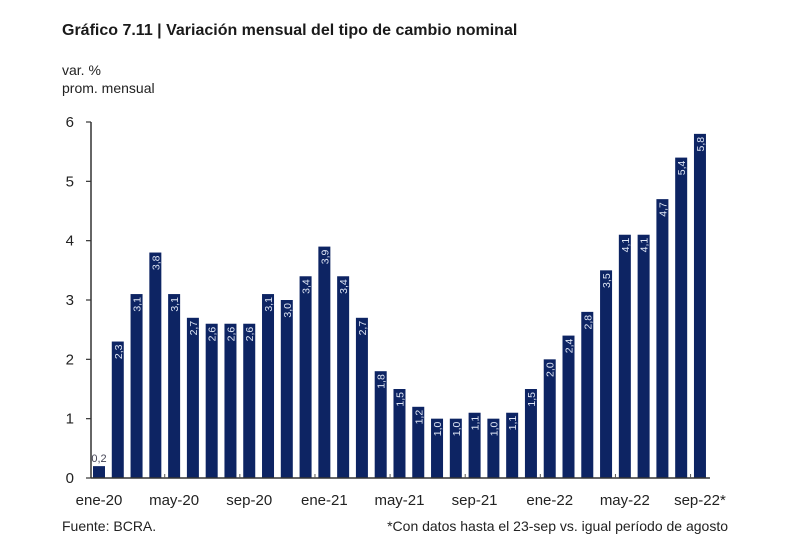 Image resolution: width=800 pixels, height=557 pixels. Describe the element at coordinates (570, 345) in the screenshot. I see `data-label: 2,4` at that location.